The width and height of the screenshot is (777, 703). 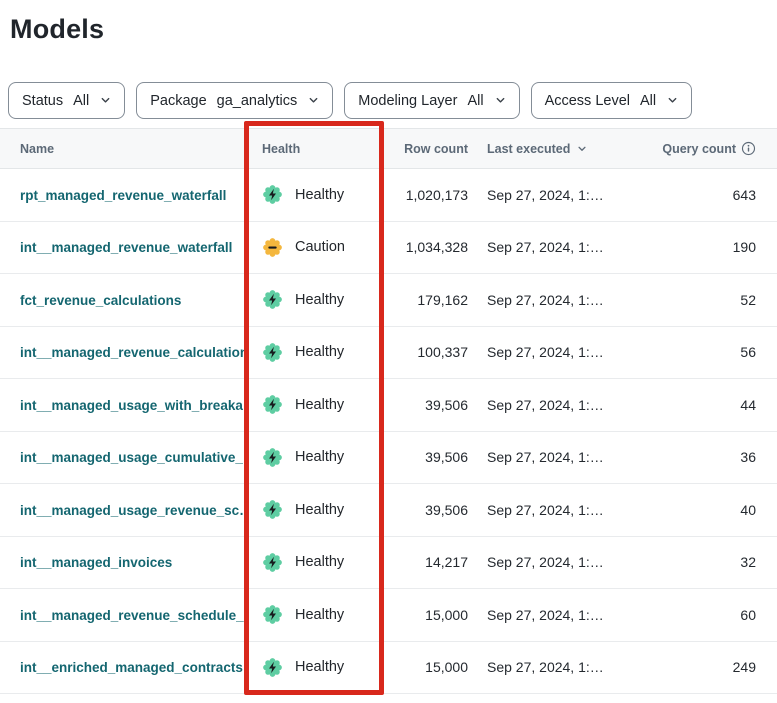 What do you see at coordinates (748, 148) in the screenshot?
I see `info-icon` at bounding box center [748, 148].